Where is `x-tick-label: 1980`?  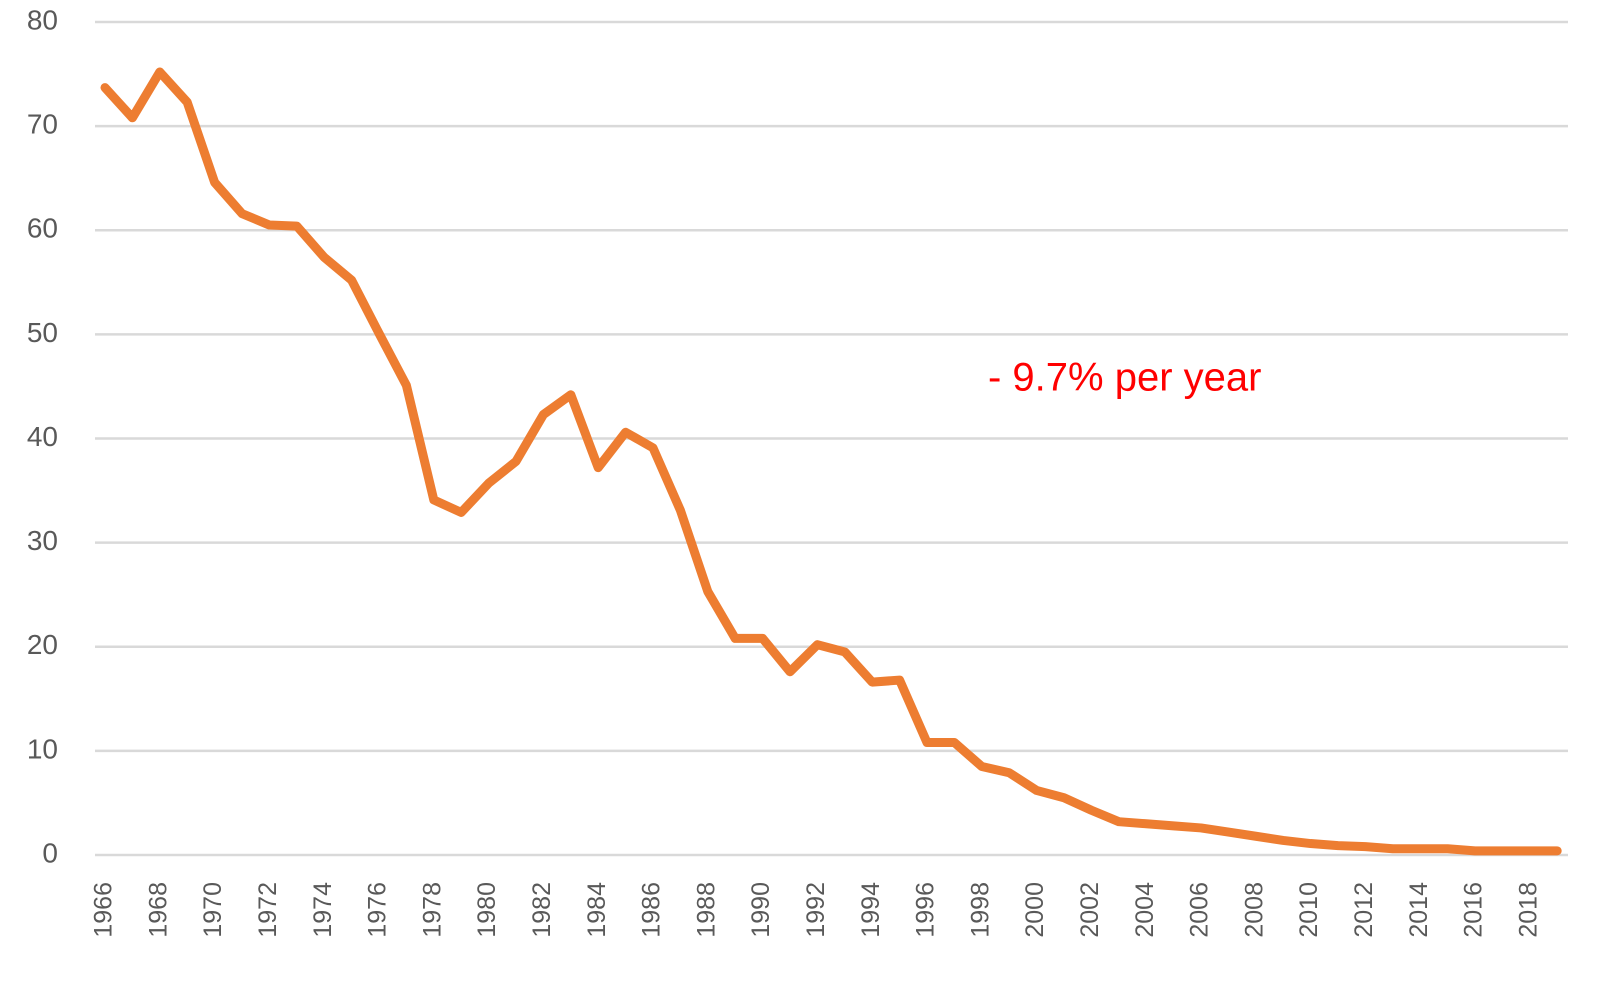
x-tick-label: 1980 is located at coordinates (487, 910).